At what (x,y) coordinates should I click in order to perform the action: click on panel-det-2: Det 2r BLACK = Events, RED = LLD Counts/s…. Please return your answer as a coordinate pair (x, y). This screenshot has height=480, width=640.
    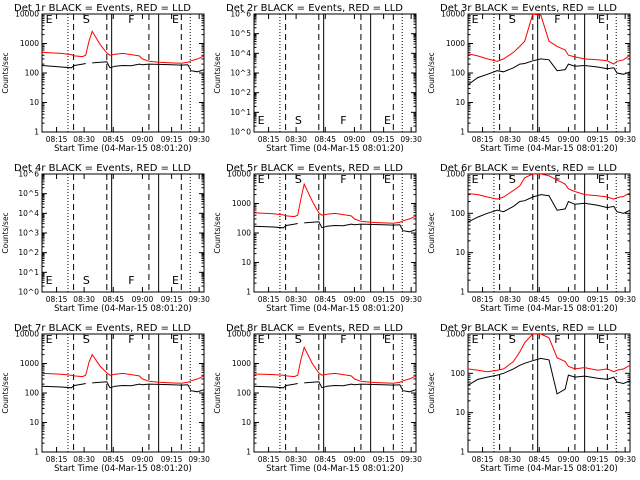
    Looking at the image, I should click on (317, 78).